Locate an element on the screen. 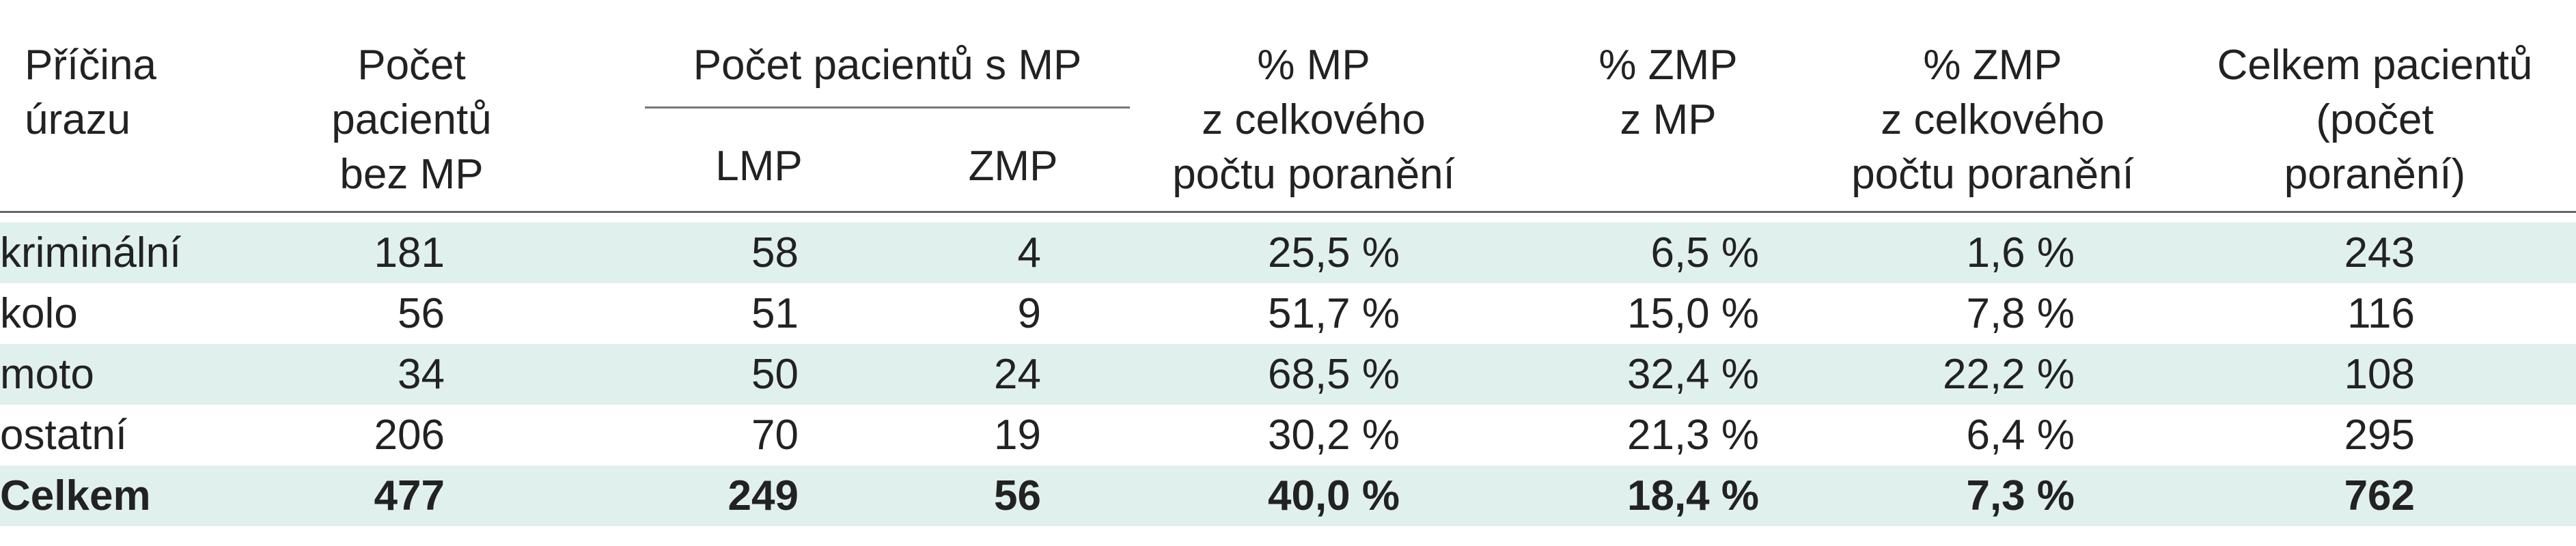 The height and width of the screenshot is (546, 2576). header-line: Příčina is located at coordinates (90, 65).